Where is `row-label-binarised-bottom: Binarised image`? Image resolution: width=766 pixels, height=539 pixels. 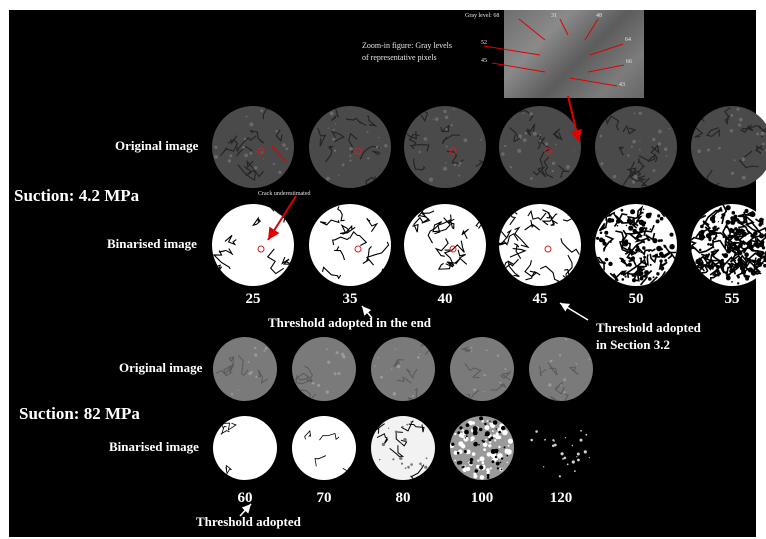 row-label-binarised-bottom: Binarised image is located at coordinates (154, 446).